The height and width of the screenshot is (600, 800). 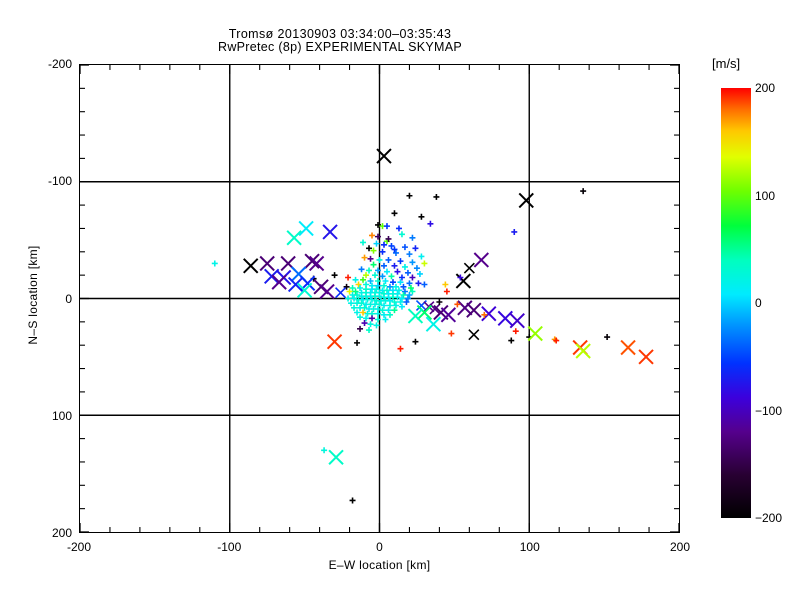 I want to click on colorbar-tick-label: −100, so click(x=769, y=410).